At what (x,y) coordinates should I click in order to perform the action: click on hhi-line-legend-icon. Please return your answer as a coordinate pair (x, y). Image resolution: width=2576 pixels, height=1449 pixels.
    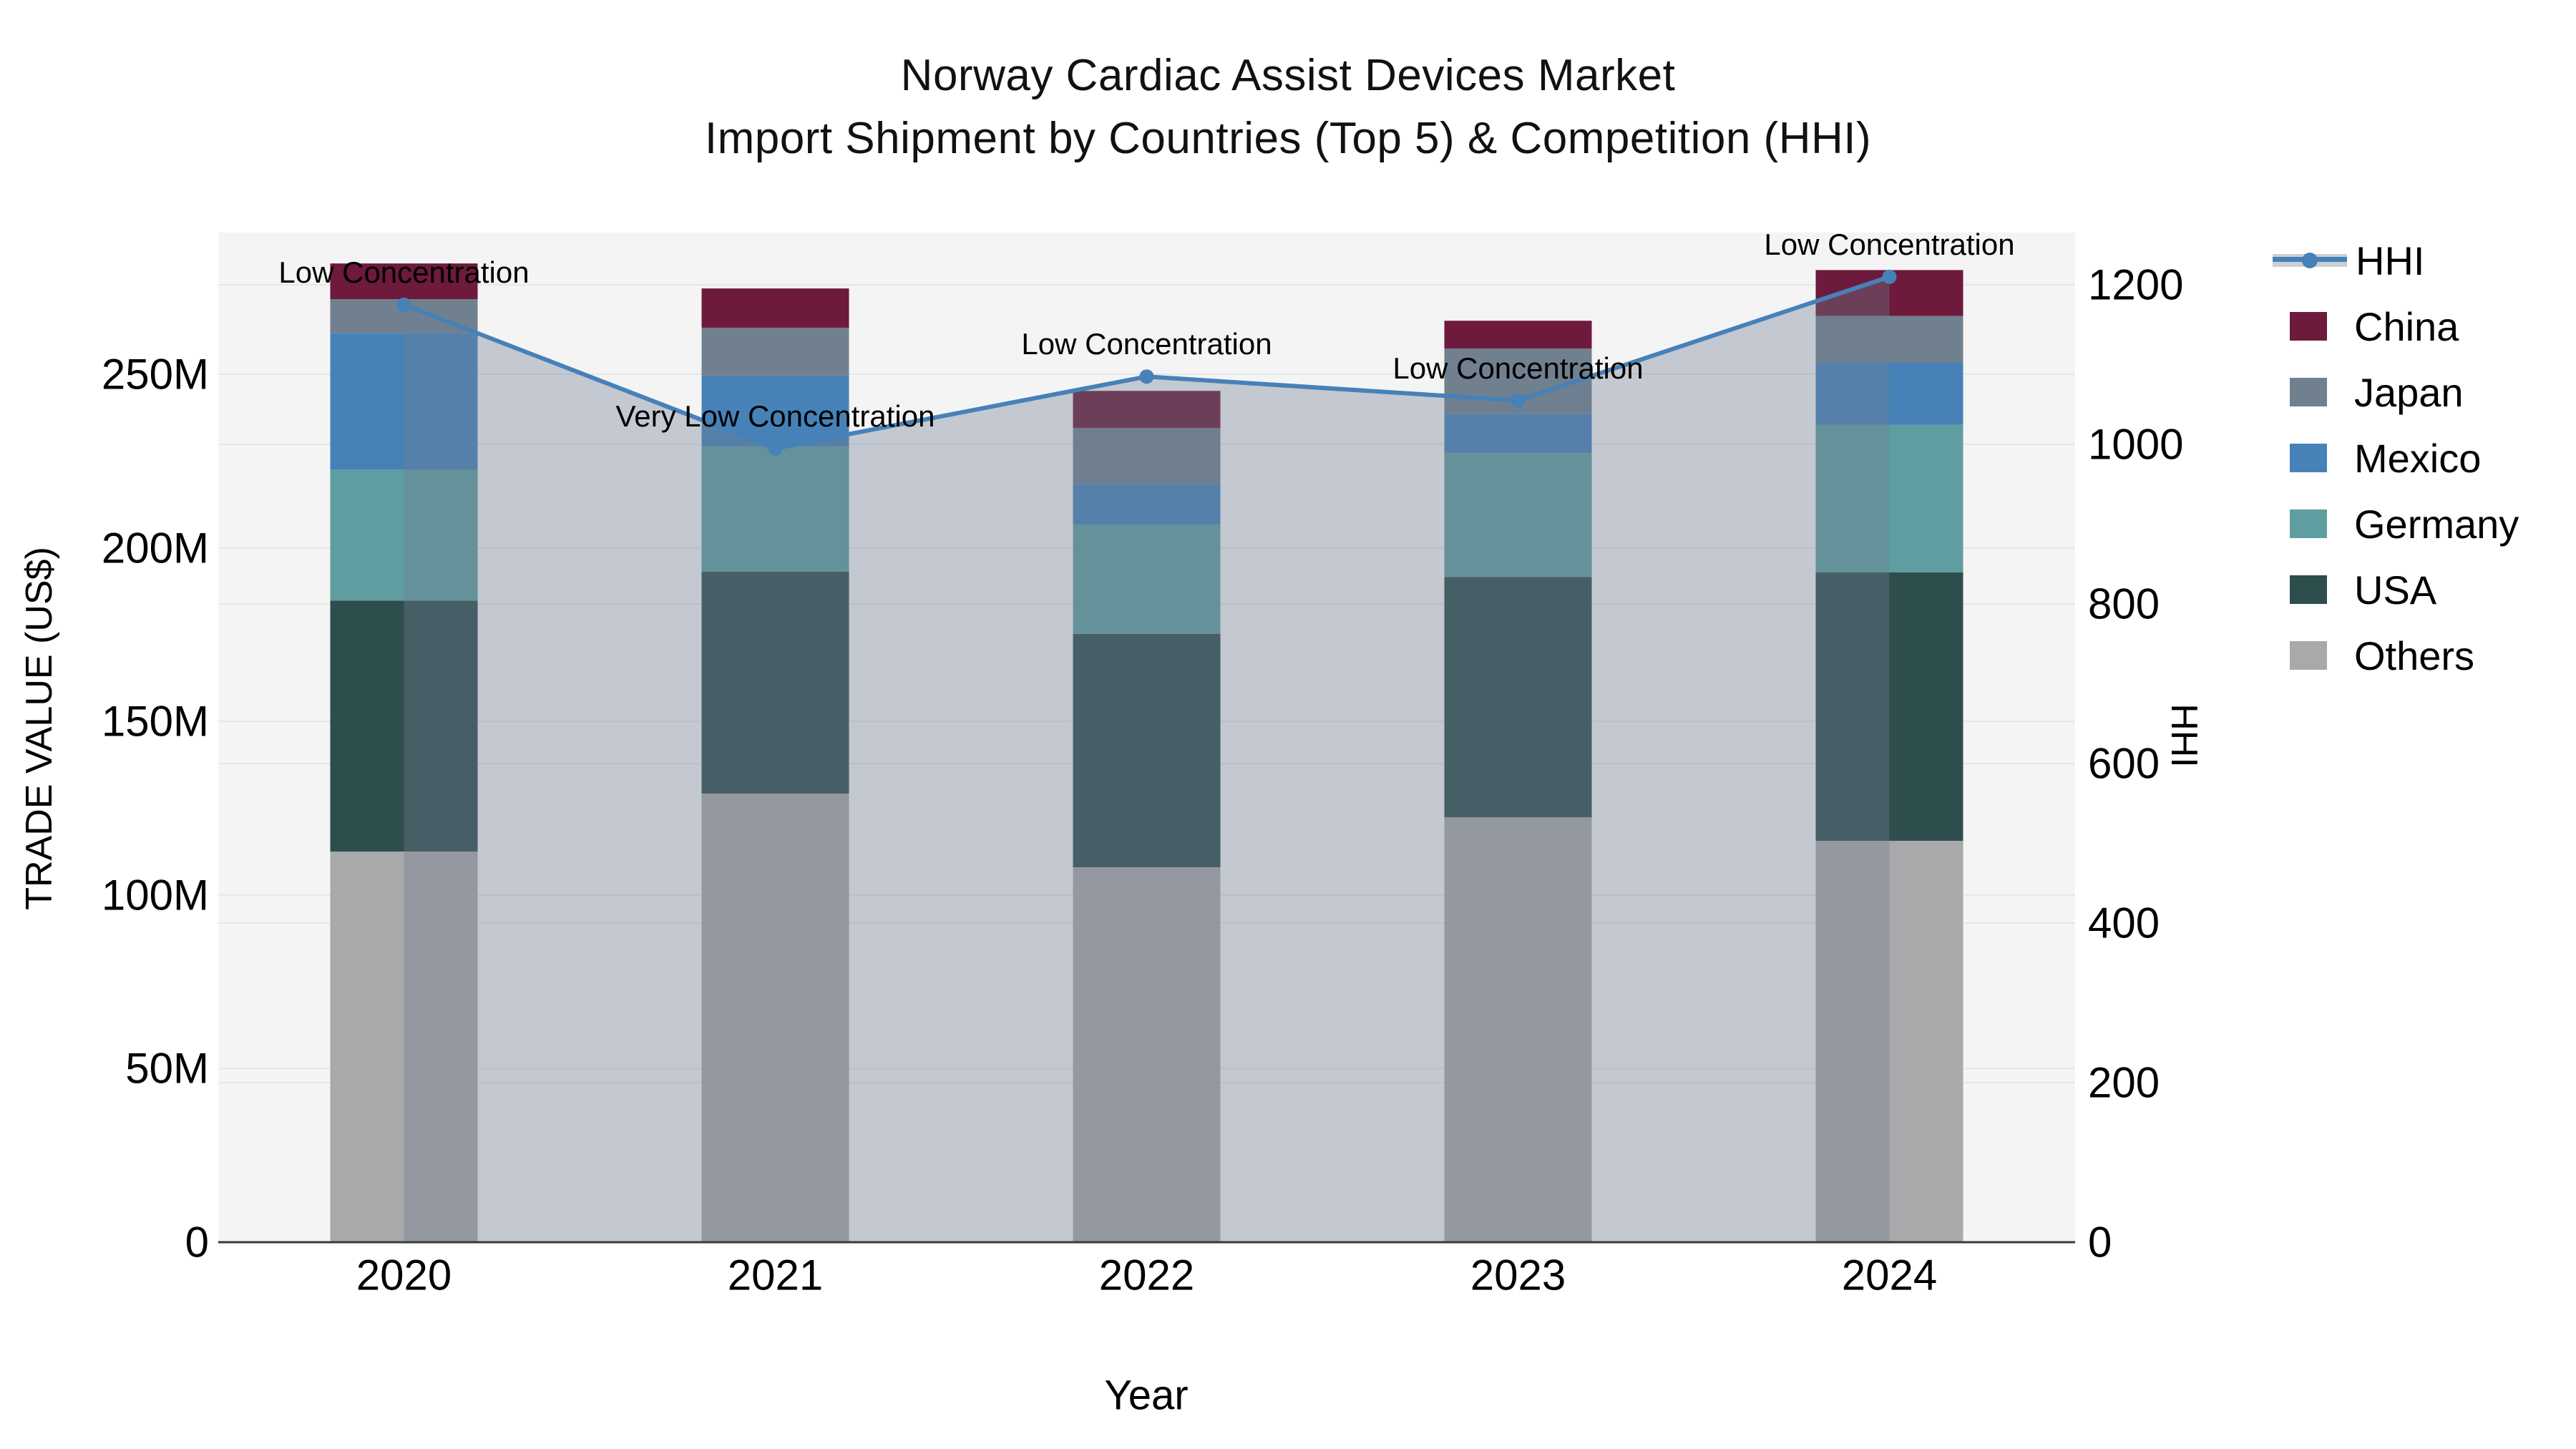
    Looking at the image, I should click on (2310, 260).